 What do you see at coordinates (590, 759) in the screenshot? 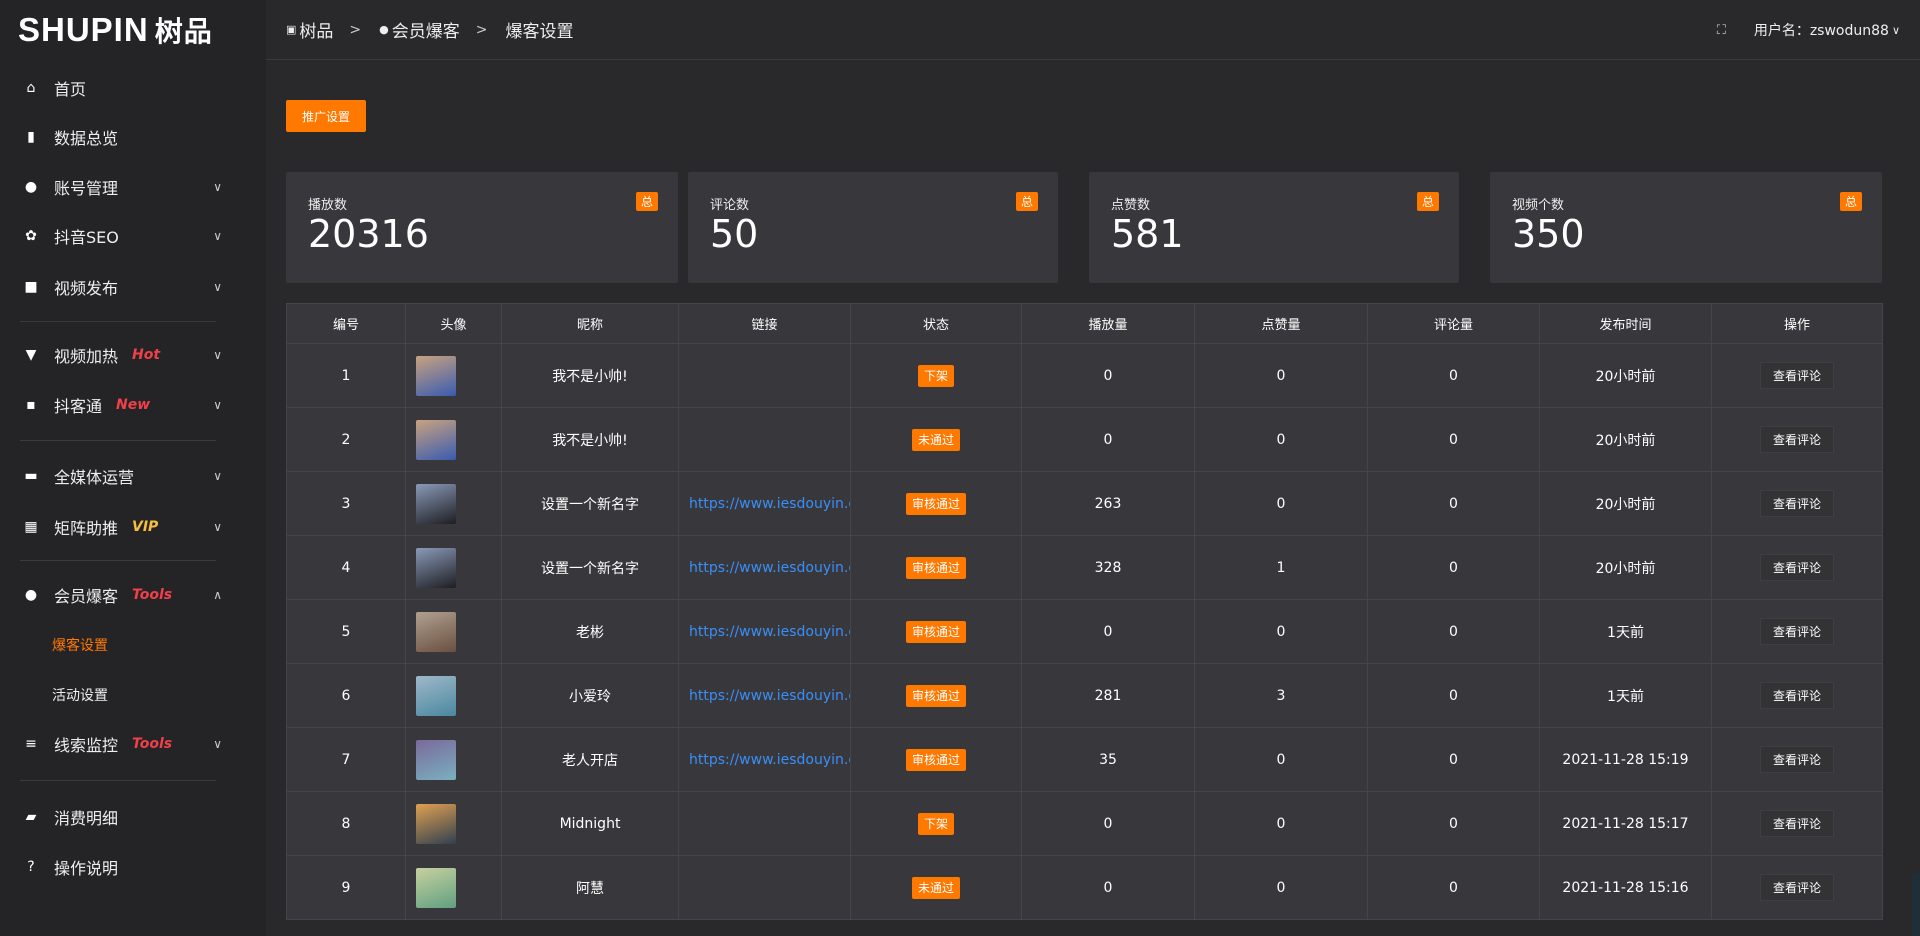
I see `nickname: 老人开店` at bounding box center [590, 759].